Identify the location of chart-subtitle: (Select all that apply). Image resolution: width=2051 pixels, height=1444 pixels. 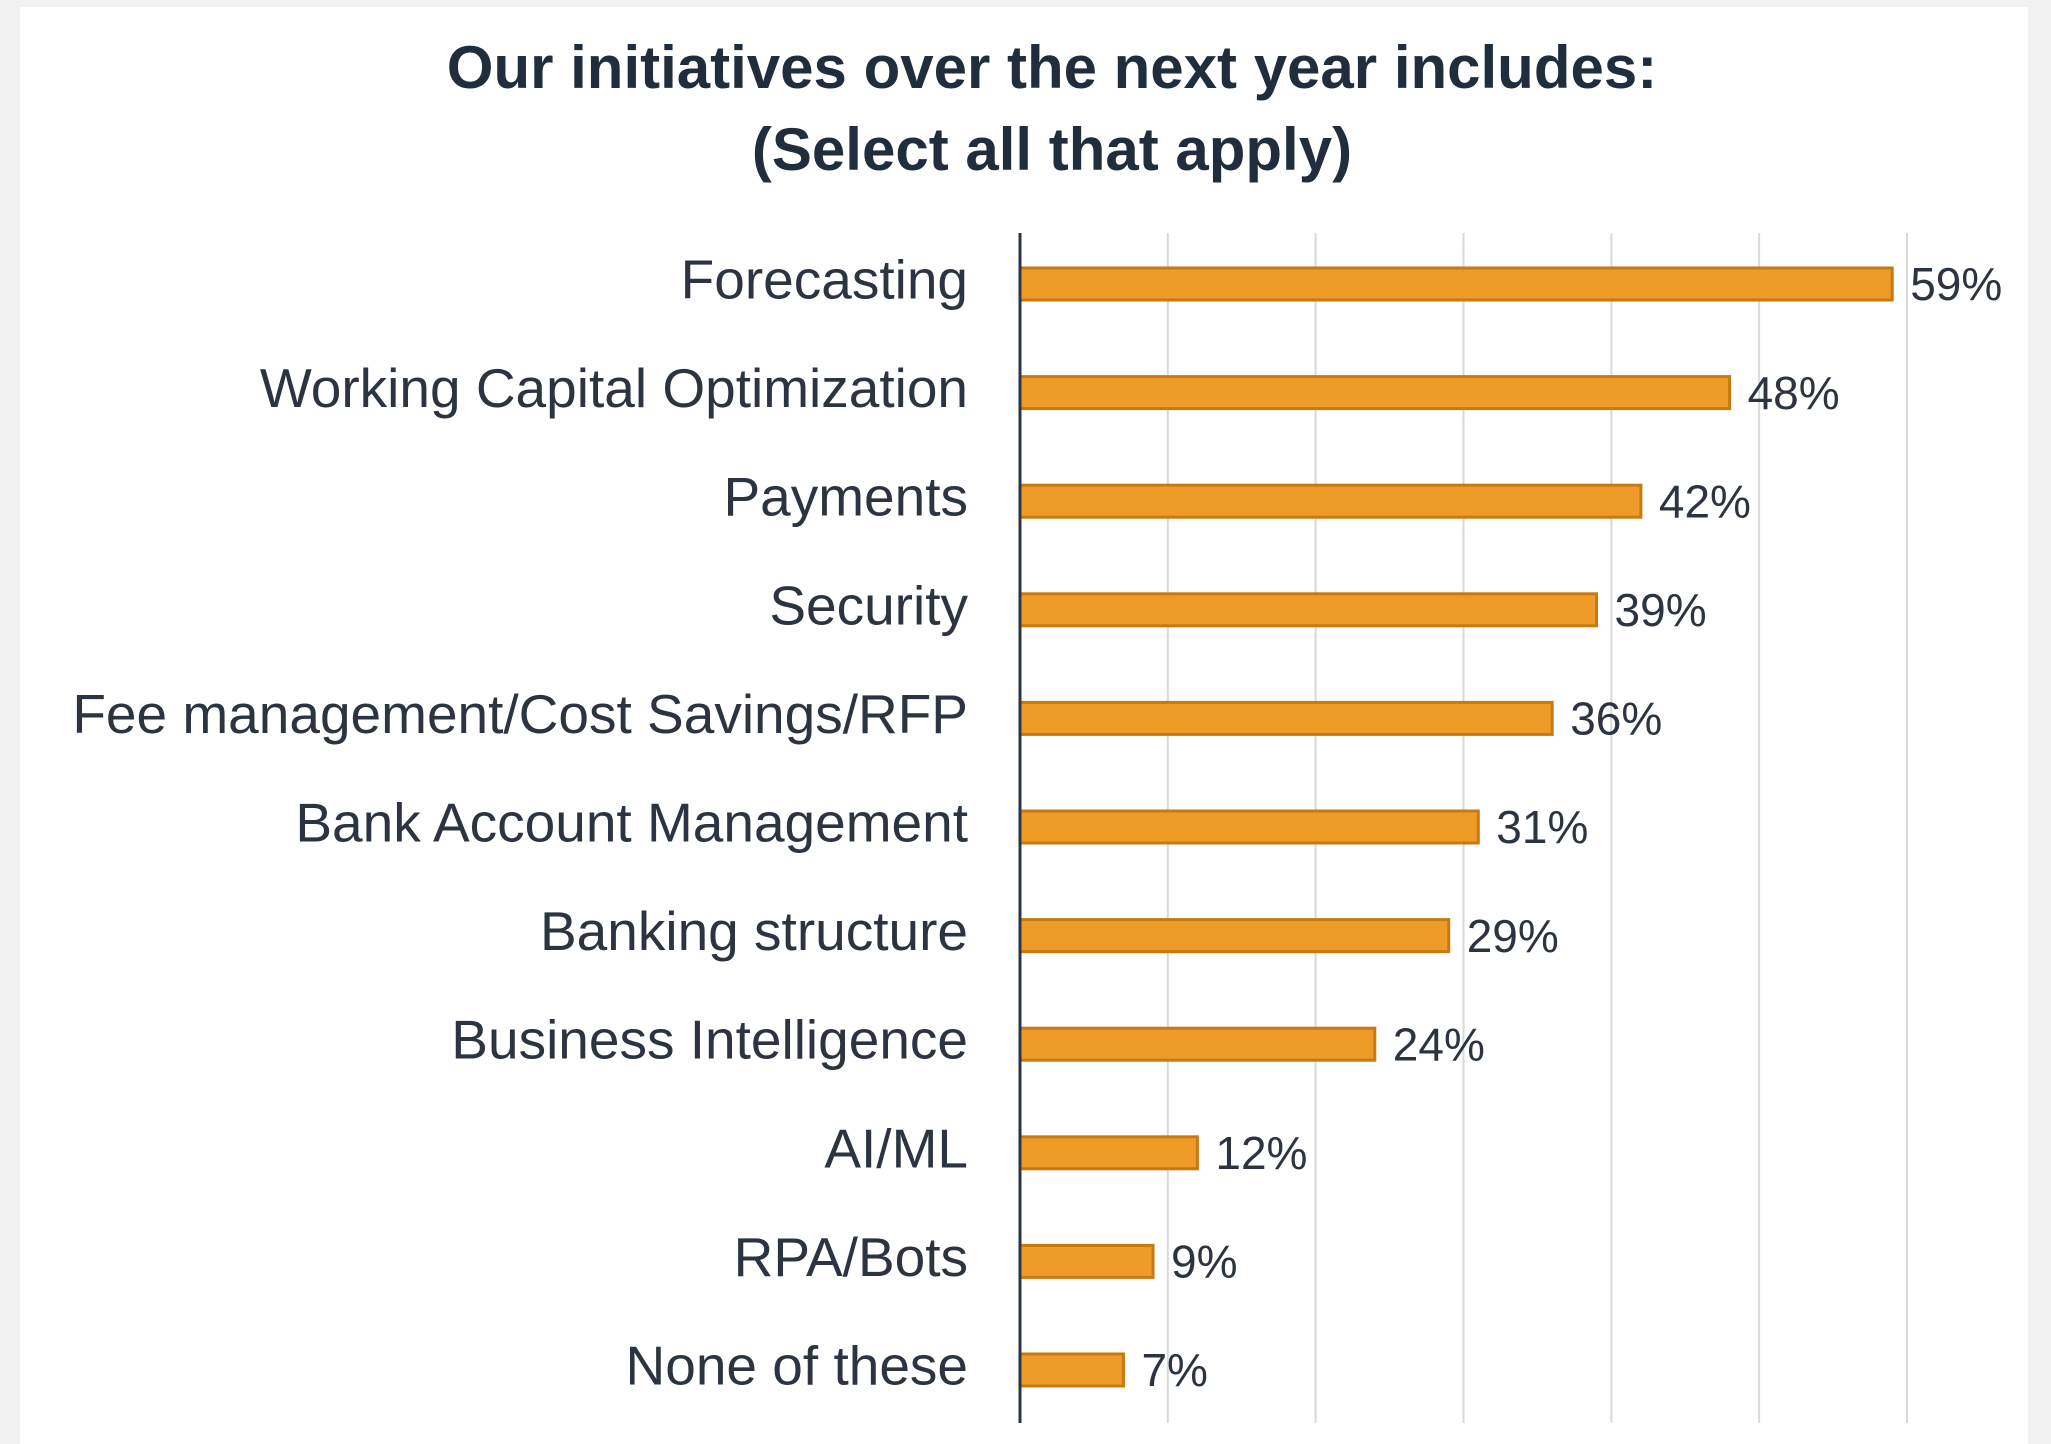
(1052, 149).